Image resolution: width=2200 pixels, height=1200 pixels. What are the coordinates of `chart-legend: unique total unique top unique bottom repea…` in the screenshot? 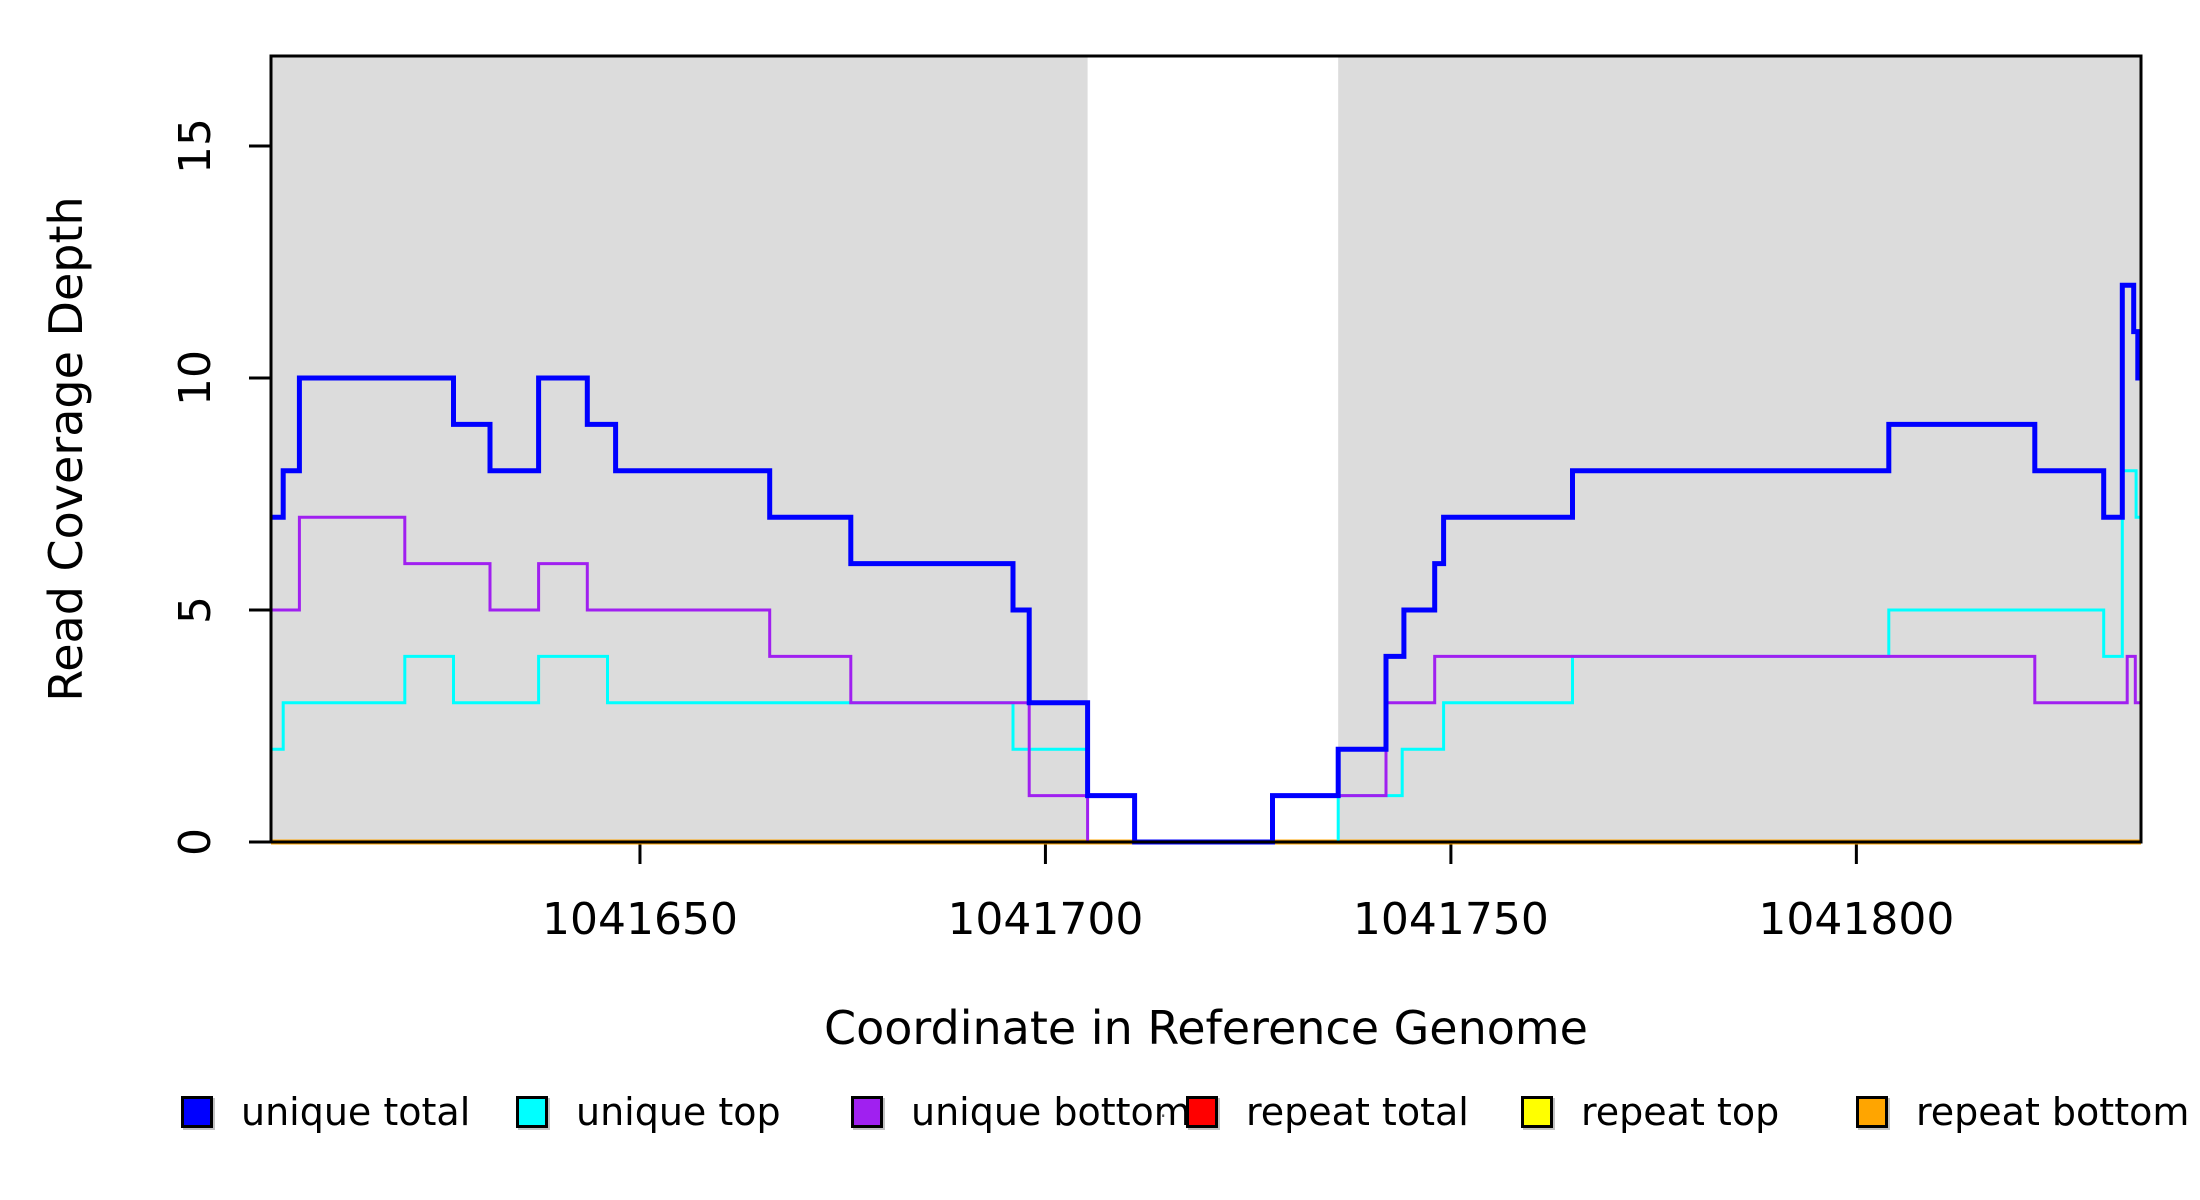 It's located at (1186, 1112).